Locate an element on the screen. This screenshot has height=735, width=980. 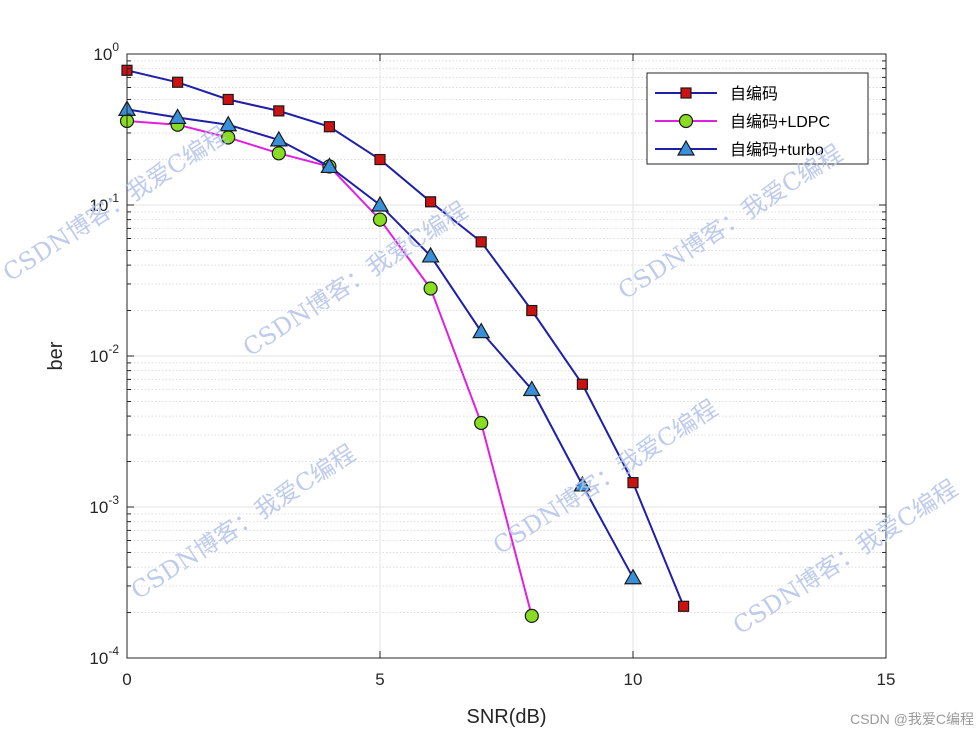
legend-label: 自编码+LDPC is located at coordinates (780, 122).